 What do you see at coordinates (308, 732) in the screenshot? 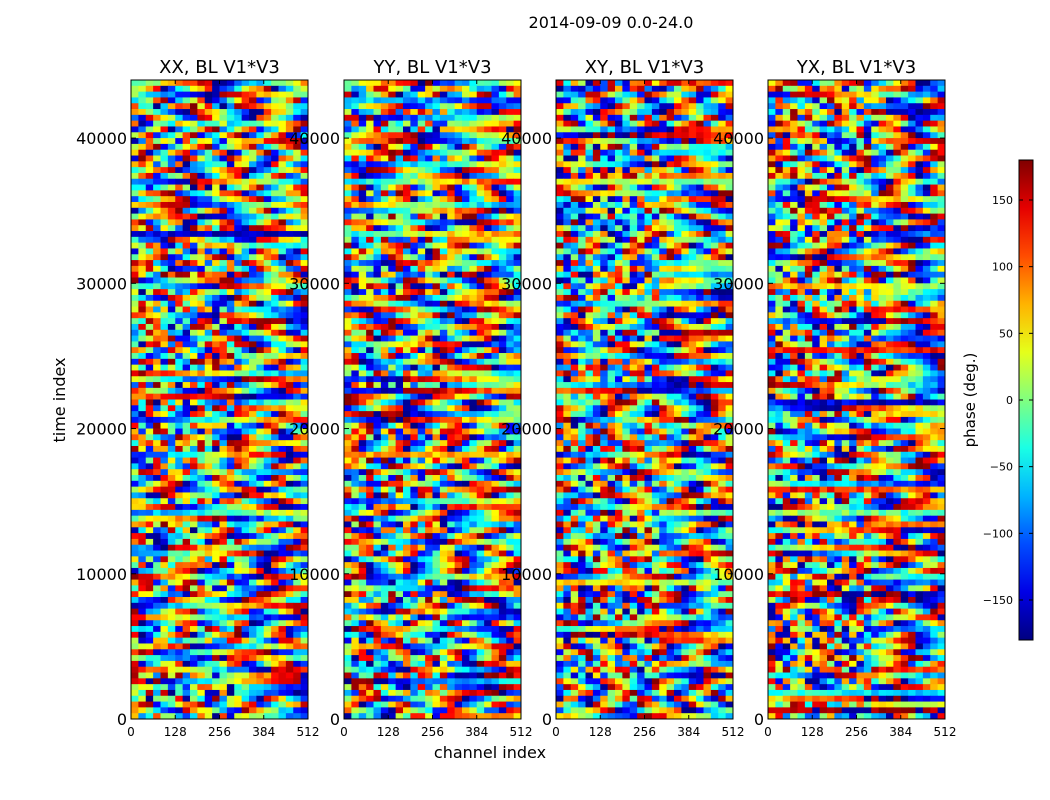
I see `x-tick-label: 512` at bounding box center [308, 732].